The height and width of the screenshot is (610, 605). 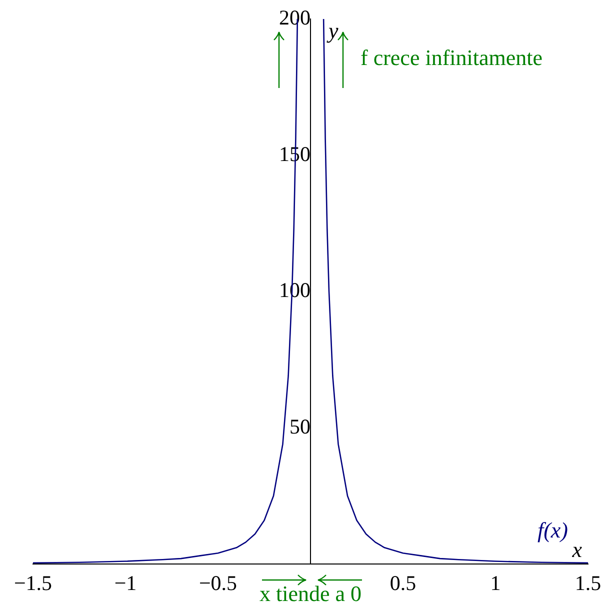 What do you see at coordinates (576, 549) in the screenshot?
I see `x-axis-title: x` at bounding box center [576, 549].